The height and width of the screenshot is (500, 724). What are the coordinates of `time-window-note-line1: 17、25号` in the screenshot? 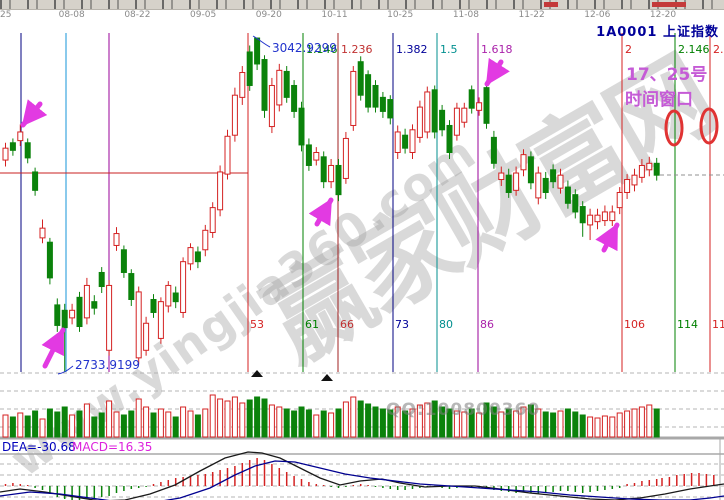 It's located at (667, 75).